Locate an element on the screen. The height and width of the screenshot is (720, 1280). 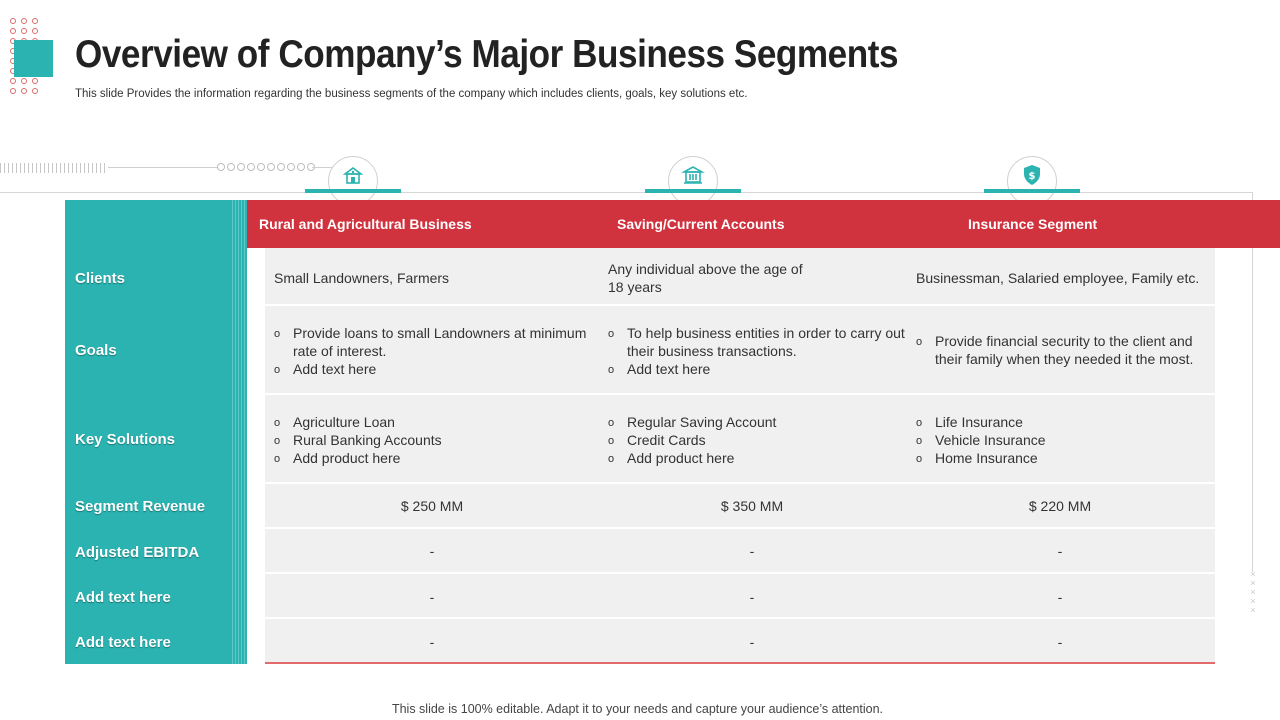
cell-revenue-insurance: $ 220 MM is located at coordinates (1060, 506).